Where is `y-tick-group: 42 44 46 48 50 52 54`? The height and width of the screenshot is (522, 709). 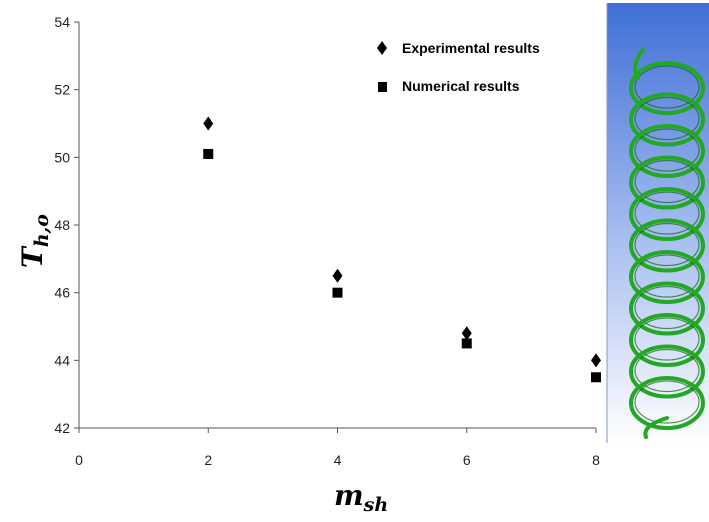
y-tick-group: 42 44 46 48 50 52 54 is located at coordinates (66, 225).